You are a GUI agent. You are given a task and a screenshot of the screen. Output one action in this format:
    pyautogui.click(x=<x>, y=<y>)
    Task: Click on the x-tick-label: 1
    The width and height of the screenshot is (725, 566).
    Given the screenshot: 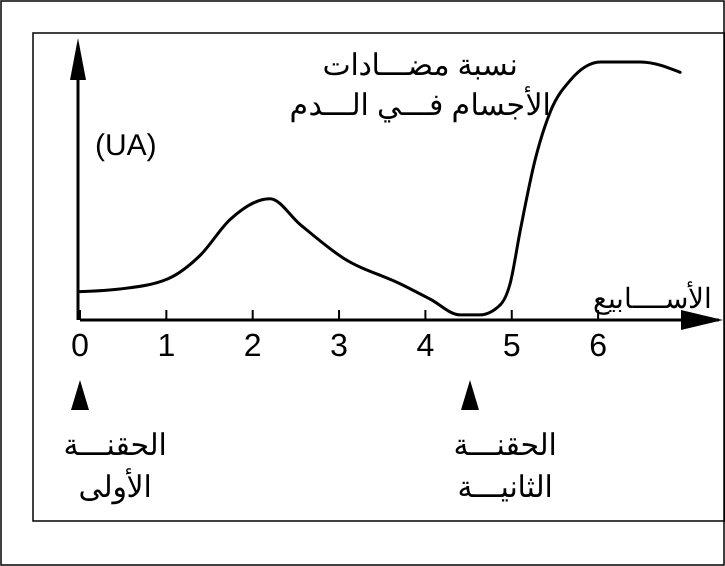 What is the action you would take?
    pyautogui.click(x=166, y=345)
    